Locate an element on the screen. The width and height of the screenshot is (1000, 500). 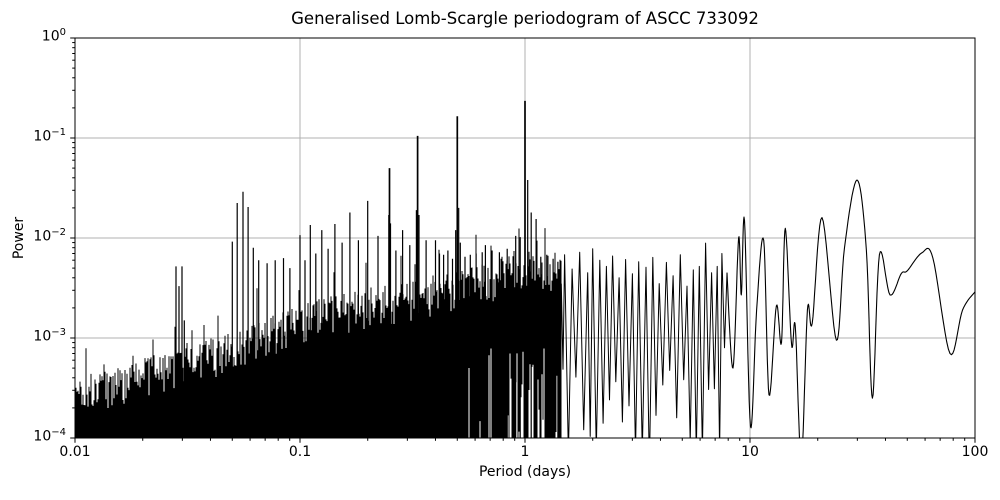
x-tick-label-0.1: 0.1 is located at coordinates (300, 452).